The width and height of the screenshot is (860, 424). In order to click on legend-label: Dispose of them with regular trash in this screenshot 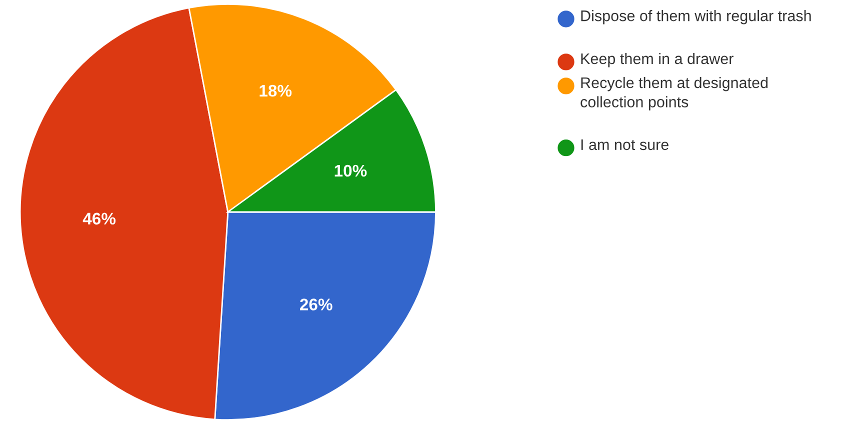, I will do `click(696, 17)`.